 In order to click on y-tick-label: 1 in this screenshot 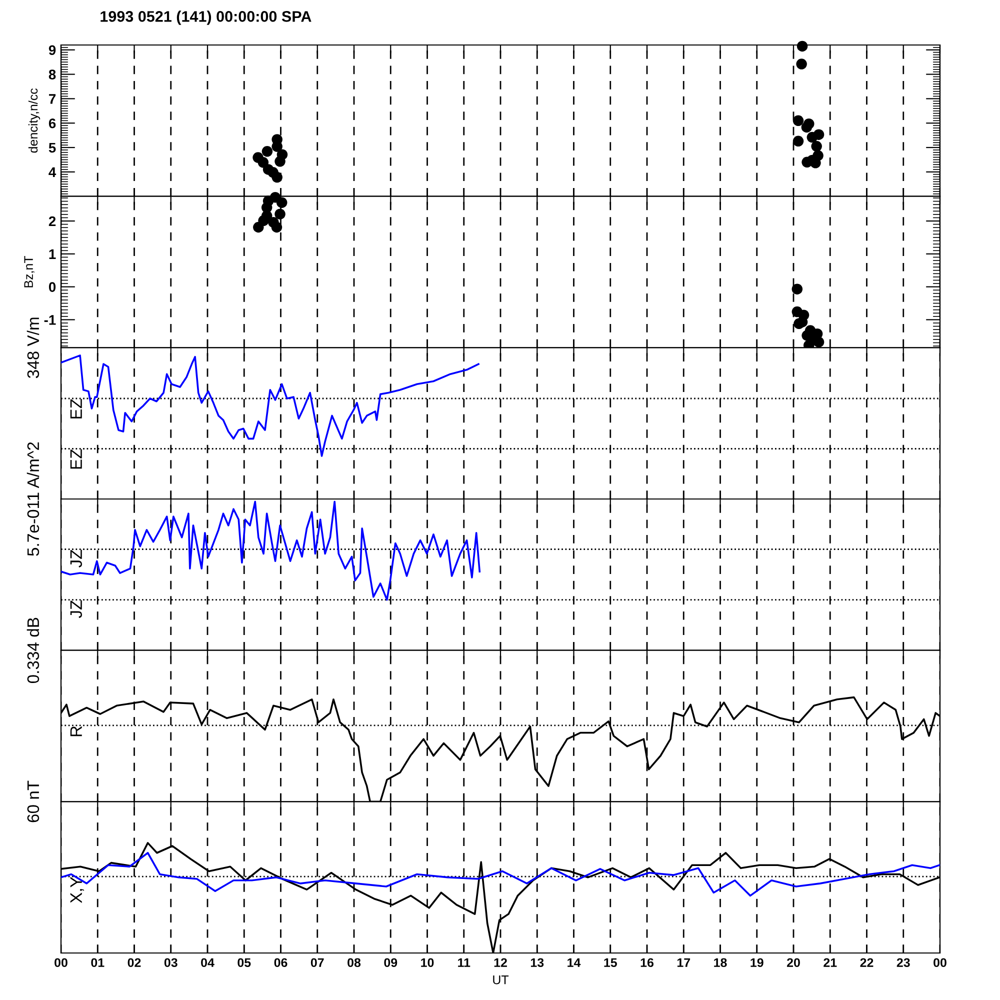, I will do `click(52, 254)`.